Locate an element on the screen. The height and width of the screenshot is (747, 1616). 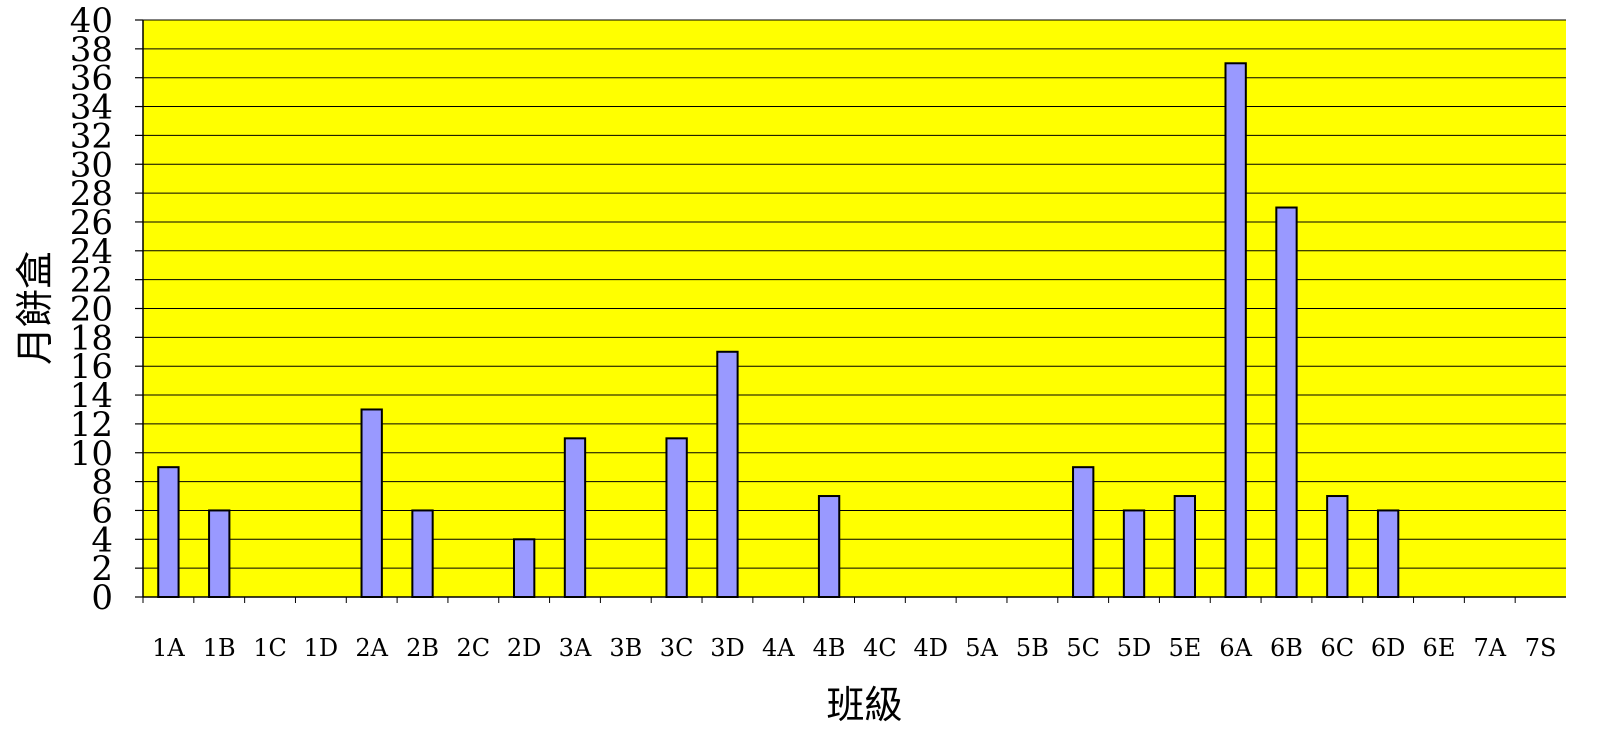
y-tick-label: 34 is located at coordinates (91, 108).